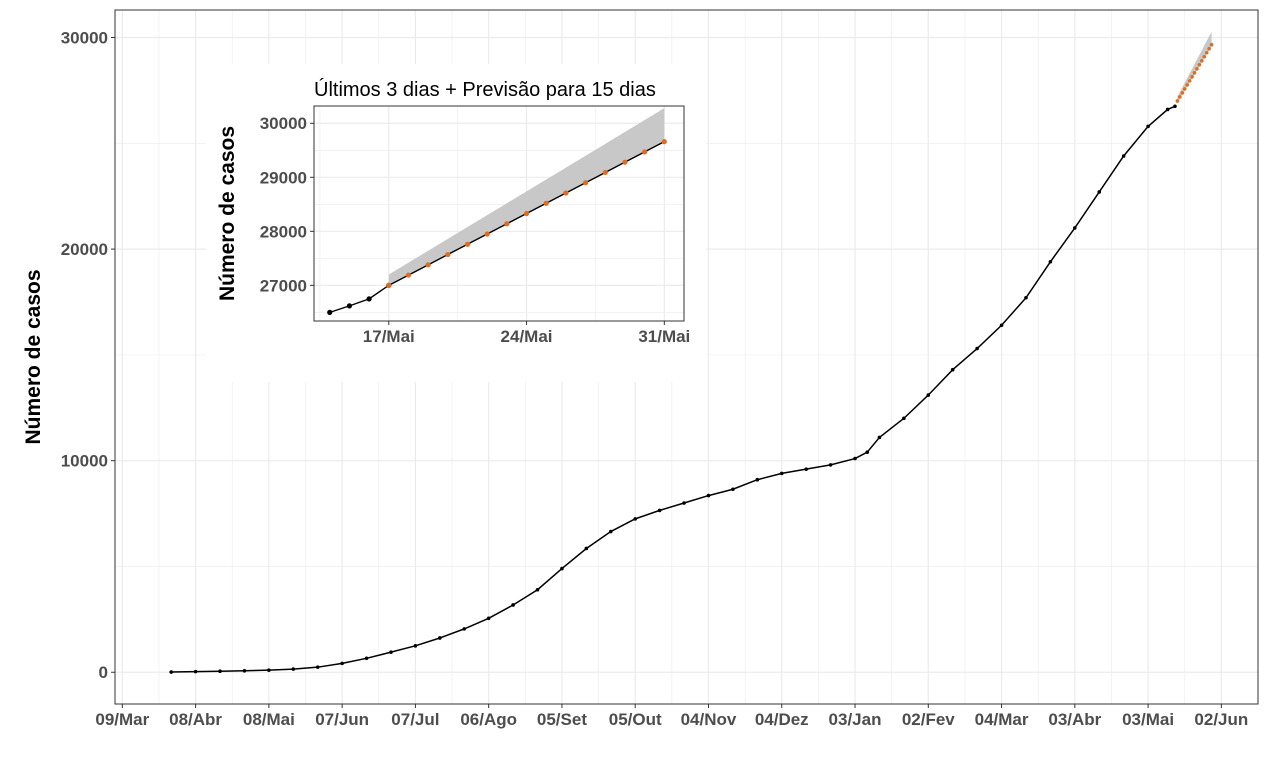  Describe the element at coordinates (1074, 719) in the screenshot. I see `main-x-tick-label: 03/Abr` at that location.